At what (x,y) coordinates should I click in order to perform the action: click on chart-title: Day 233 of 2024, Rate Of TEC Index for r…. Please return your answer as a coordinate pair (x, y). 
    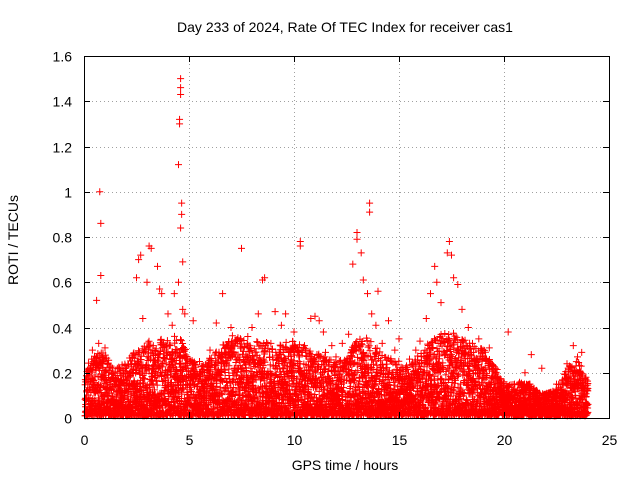
    Looking at the image, I should click on (345, 27).